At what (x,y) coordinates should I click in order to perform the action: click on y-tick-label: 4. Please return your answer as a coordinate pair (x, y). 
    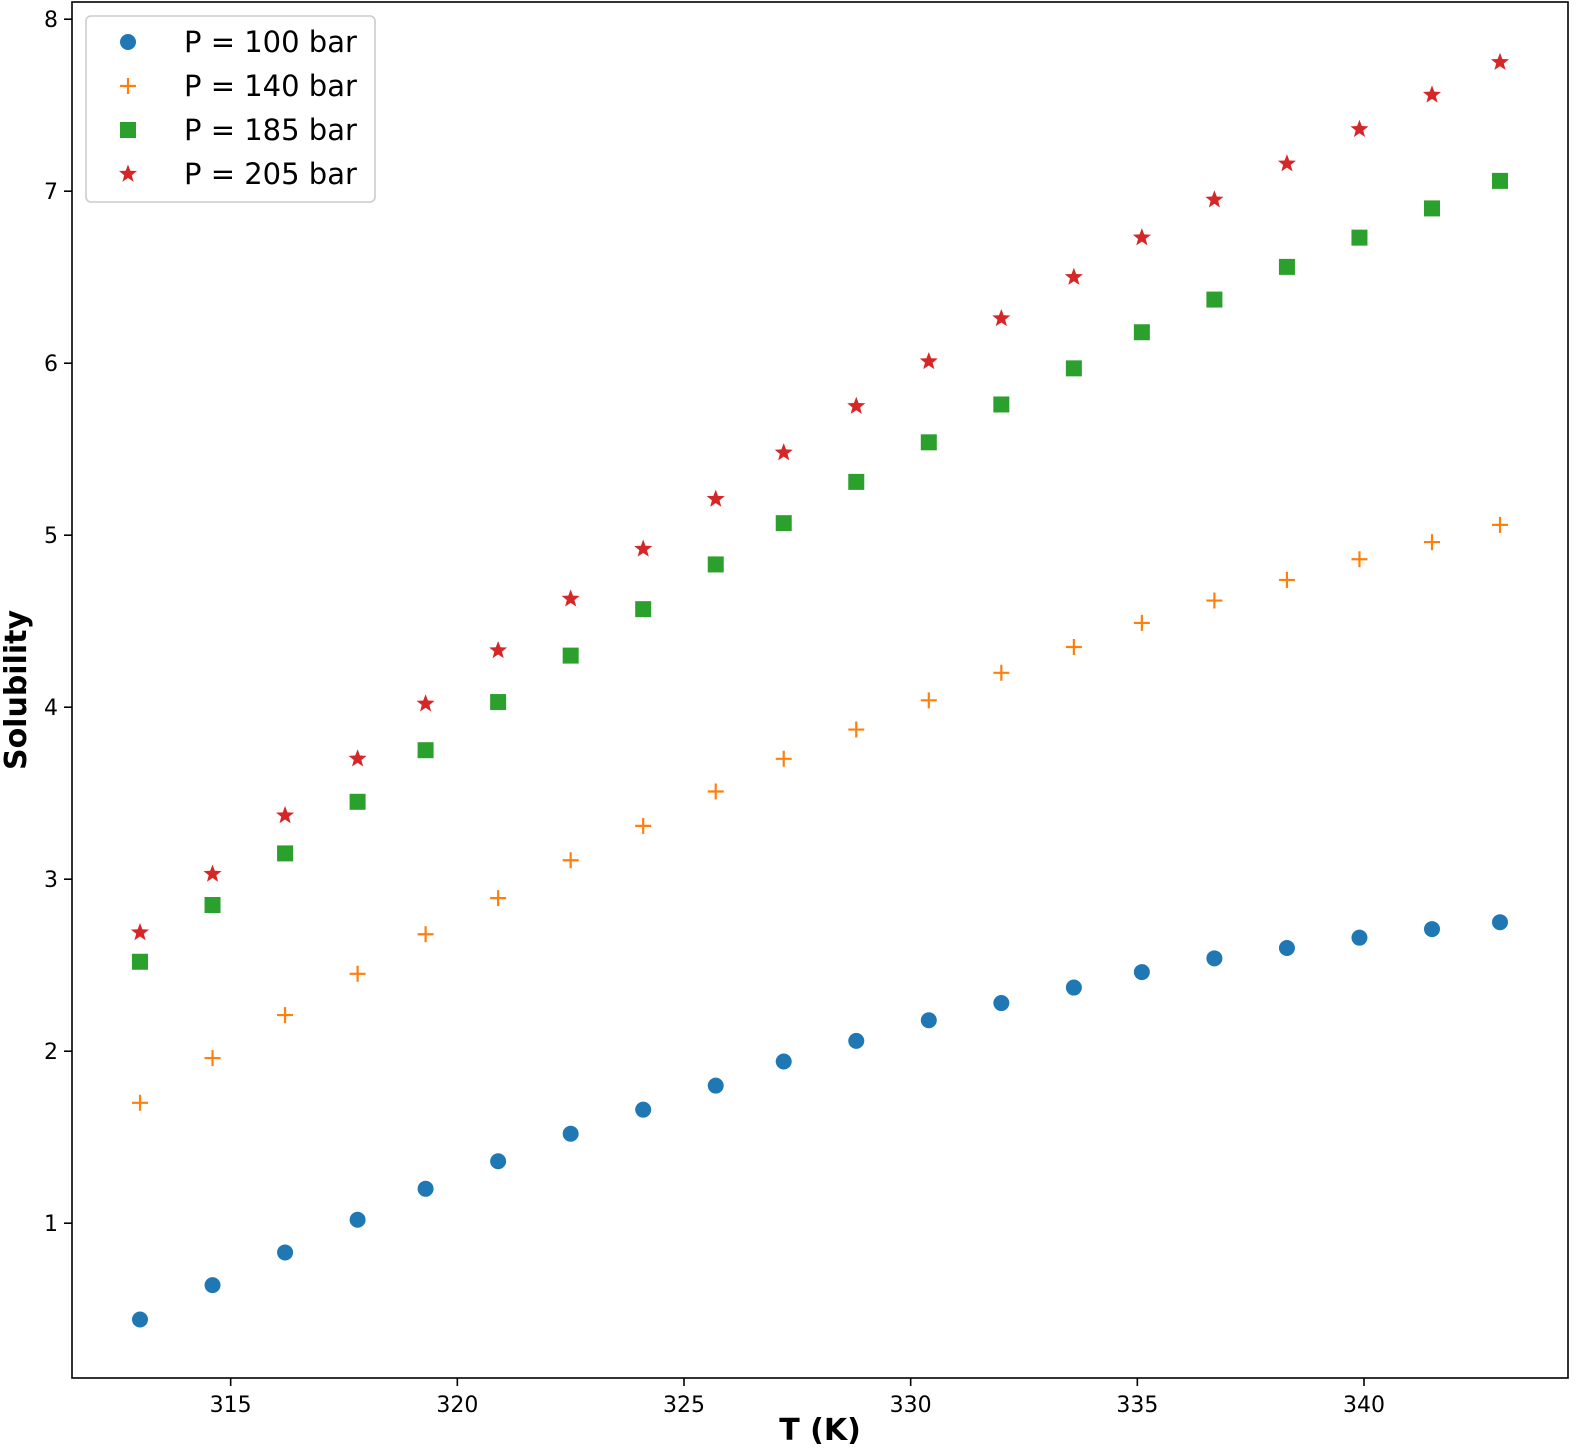
    Looking at the image, I should click on (51, 708).